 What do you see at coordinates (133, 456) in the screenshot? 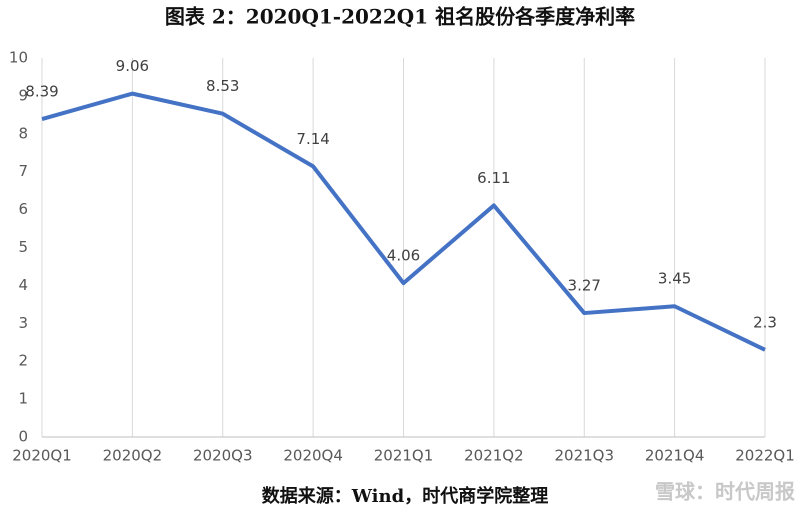
I see `x-tick-label: 2020Q2` at bounding box center [133, 456].